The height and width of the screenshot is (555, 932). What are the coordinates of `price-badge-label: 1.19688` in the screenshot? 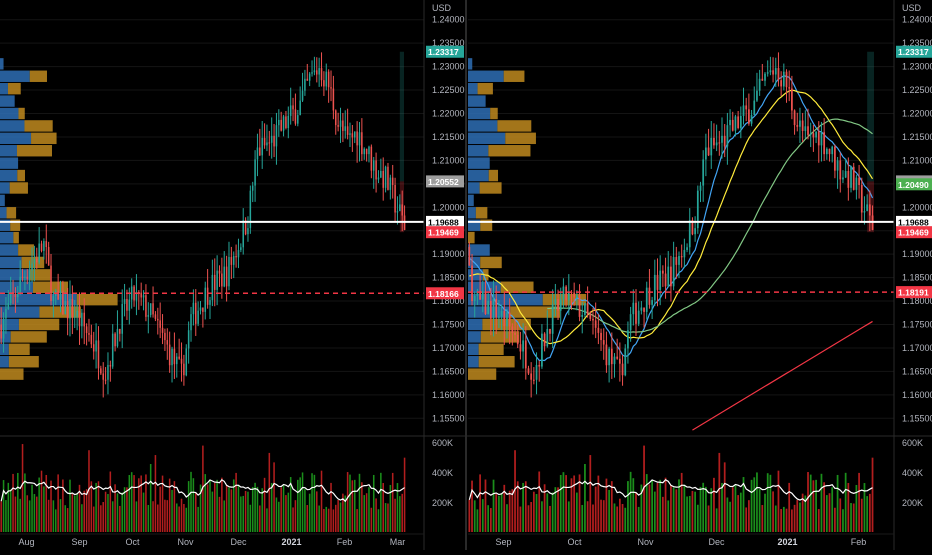 It's located at (913, 222).